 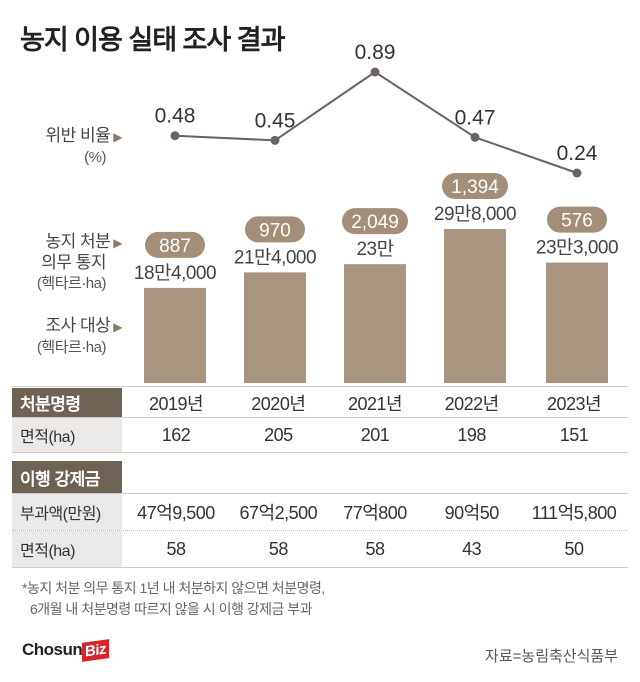 What do you see at coordinates (320, 435) in the screenshot?
I see `table-row: 면적(ha) 162 205 201 198 151` at bounding box center [320, 435].